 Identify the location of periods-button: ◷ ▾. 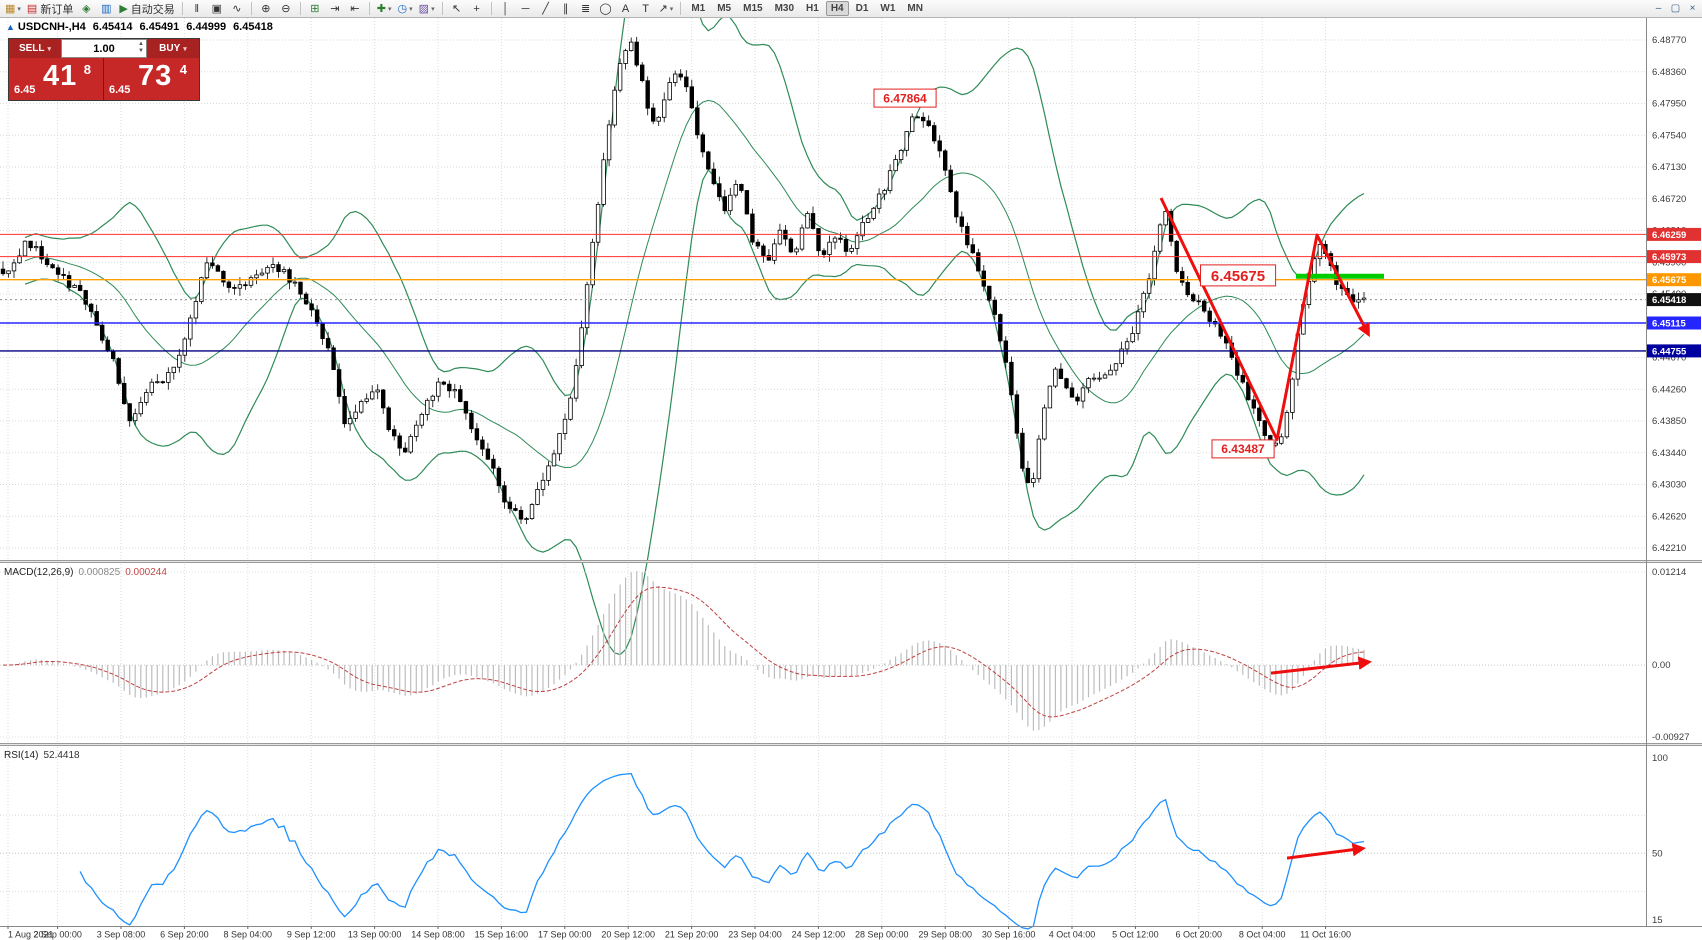
(405, 9).